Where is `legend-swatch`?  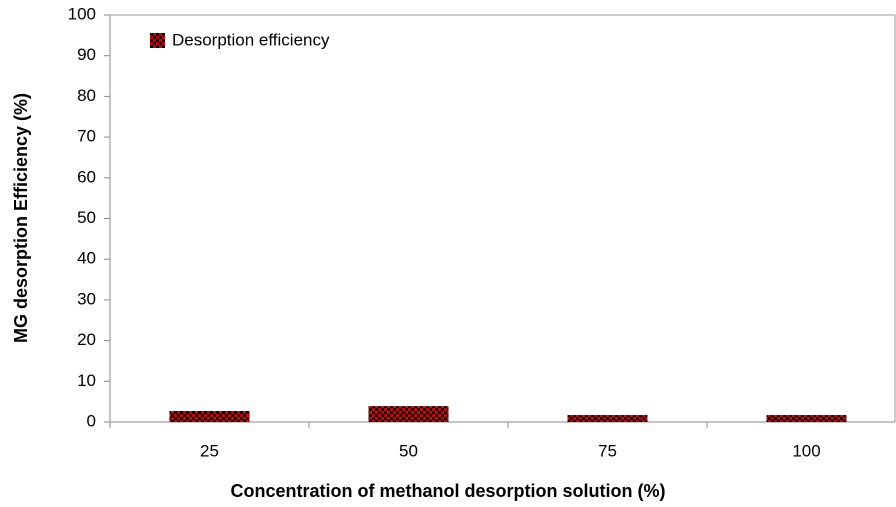 legend-swatch is located at coordinates (157, 40).